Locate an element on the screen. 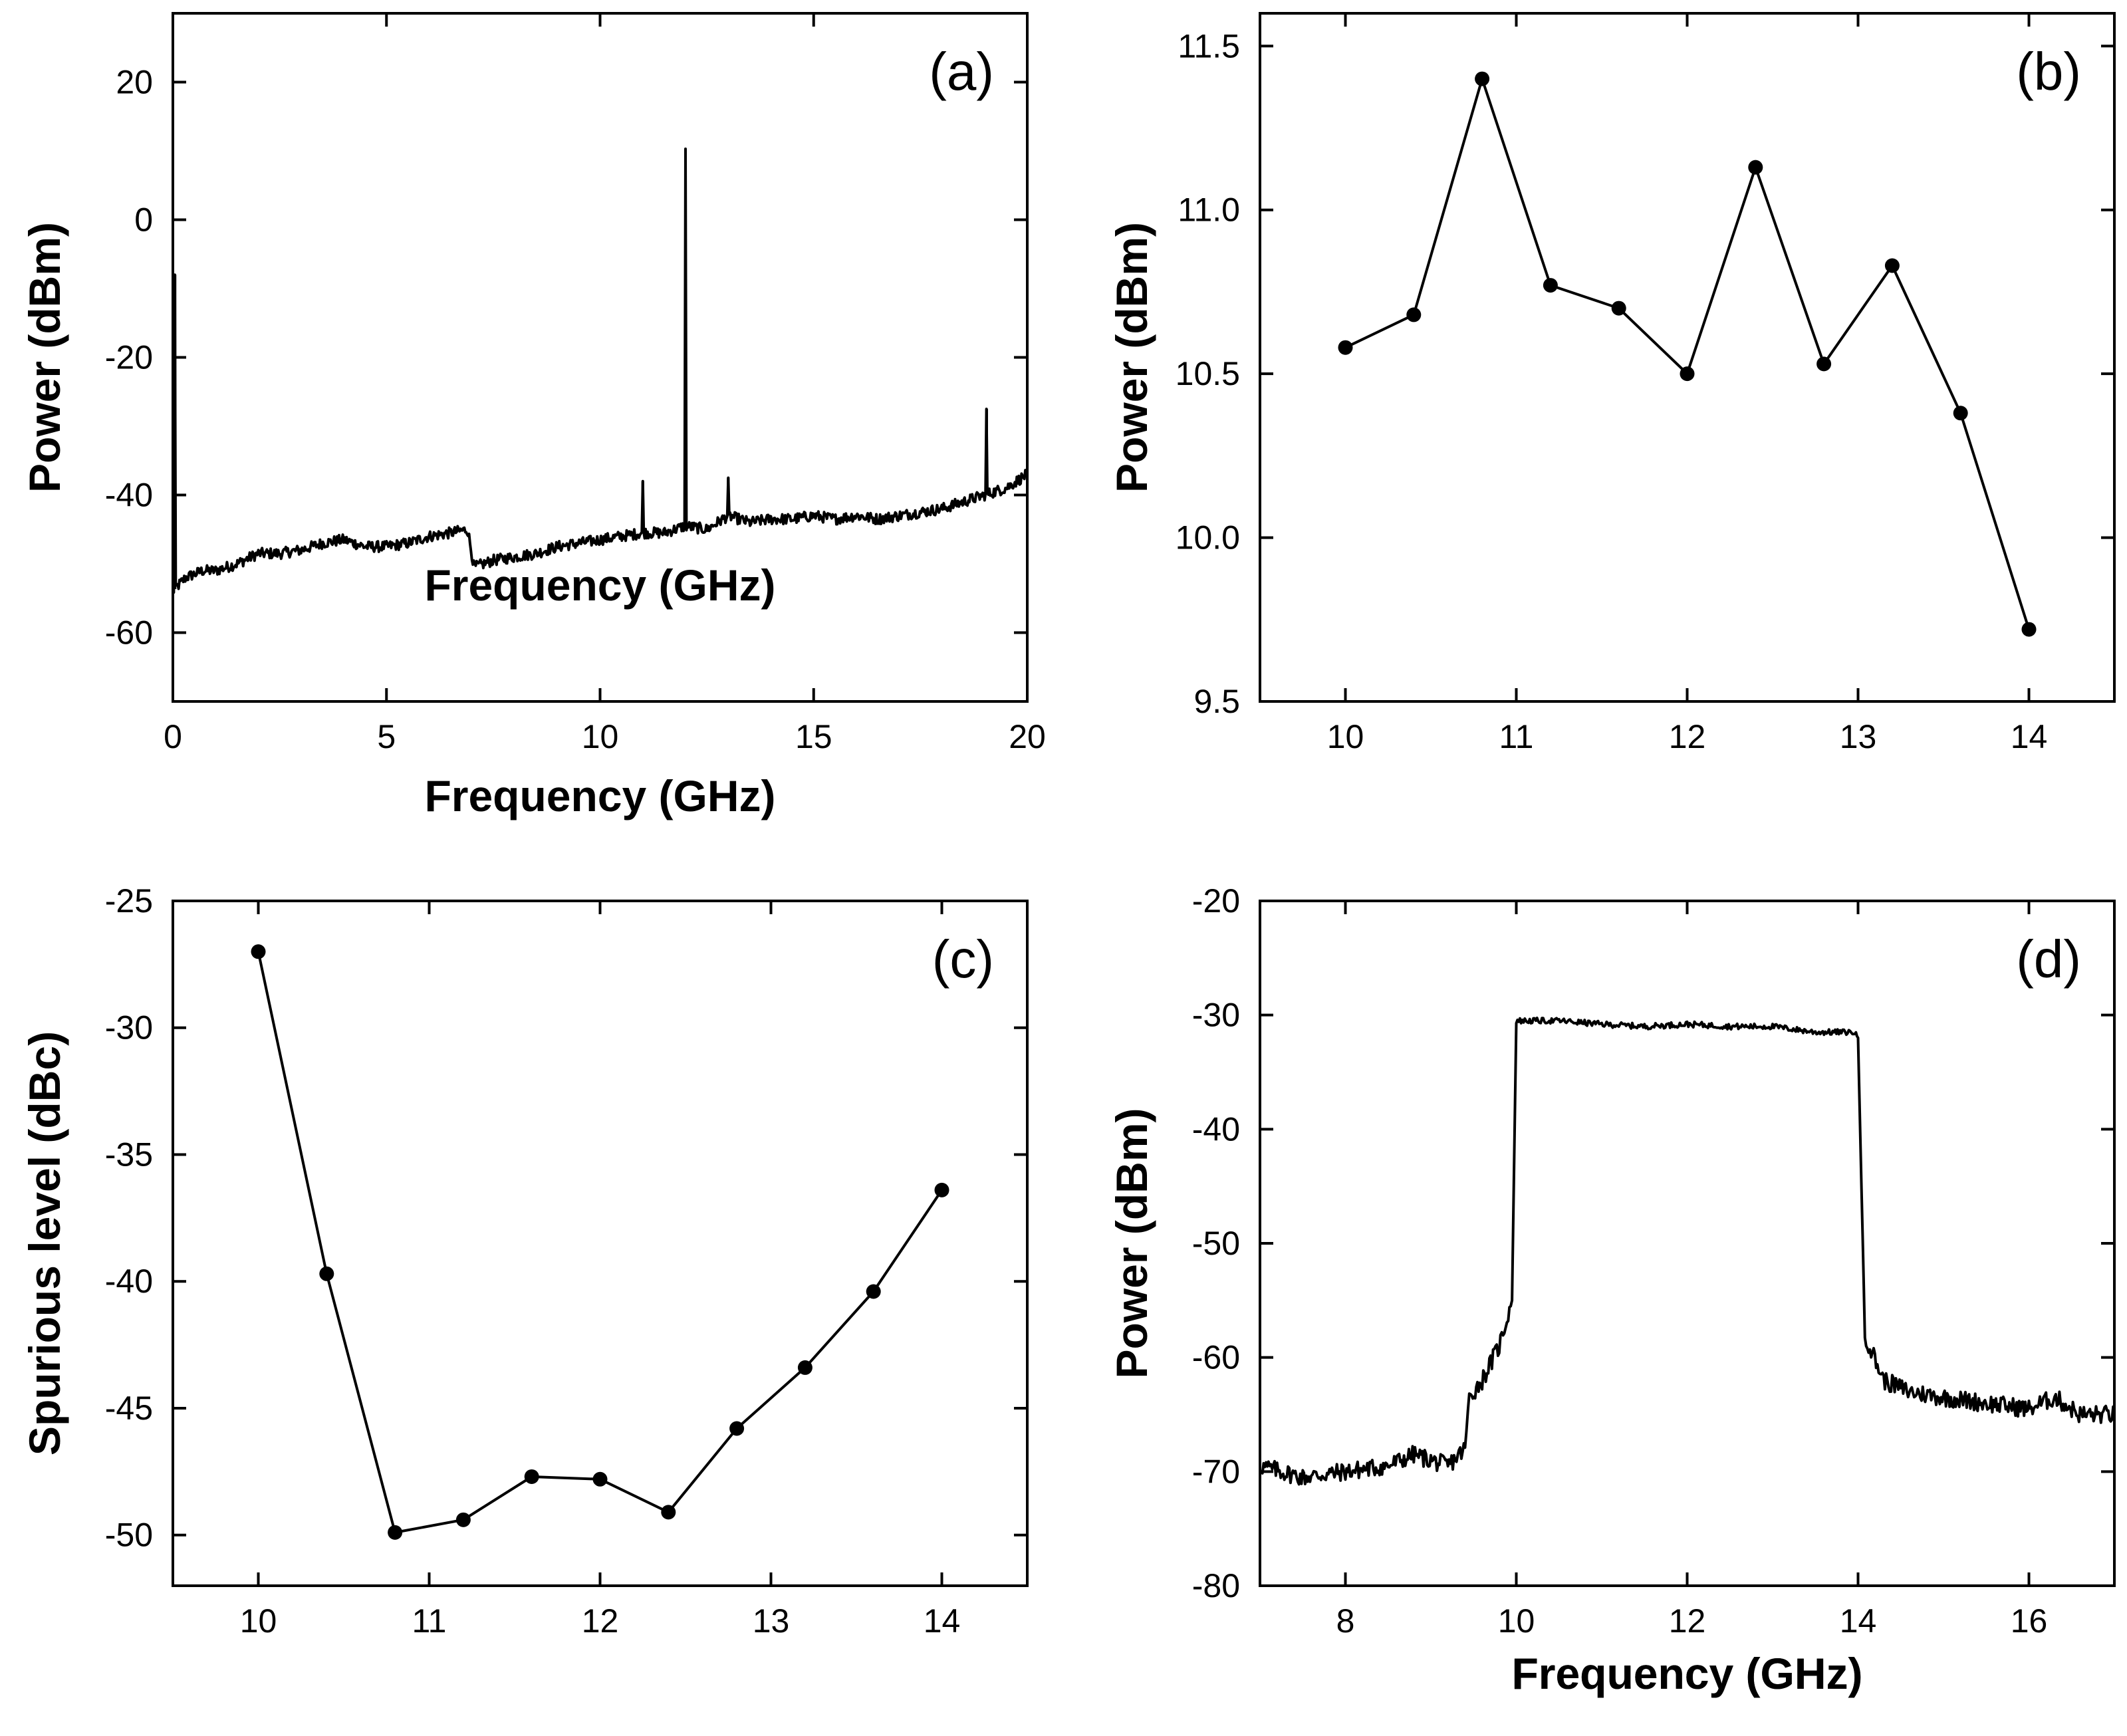 This screenshot has width=2127, height=1736. y-tick-label: 10.0 is located at coordinates (1208, 538).